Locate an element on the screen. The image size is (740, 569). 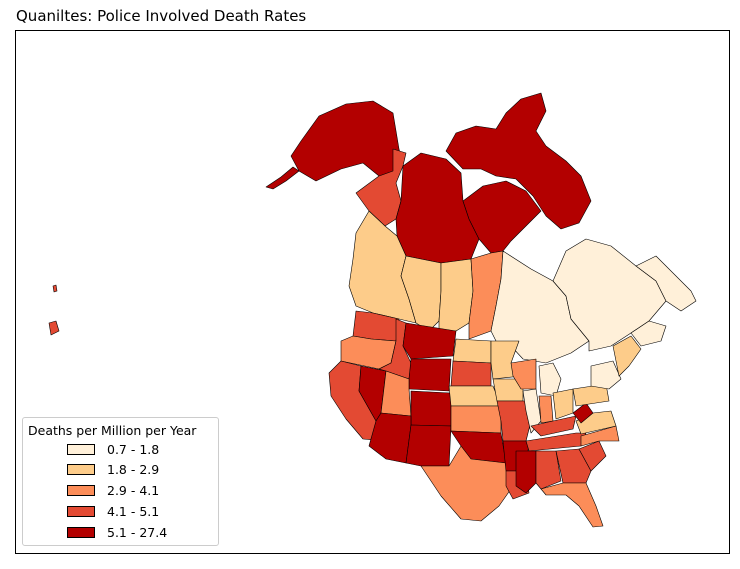
legend-item-q3: 2.9 - 4.1 is located at coordinates (142, 490).